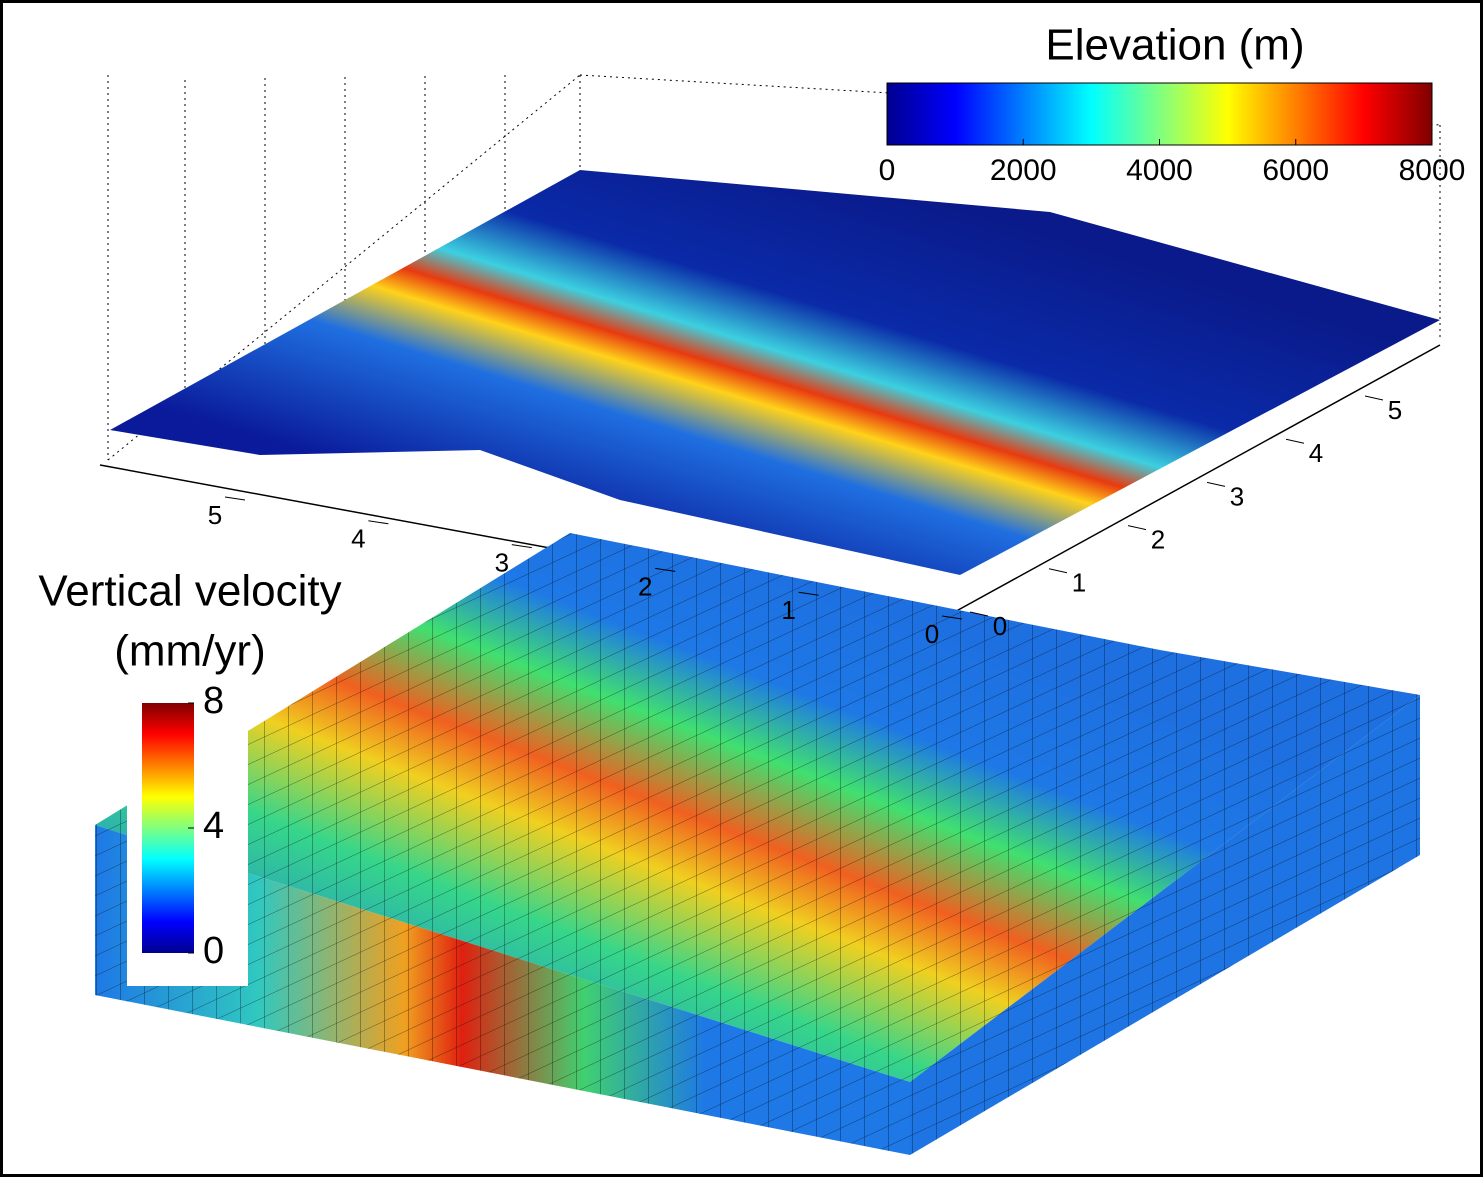  Describe the element at coordinates (213, 701) in the screenshot. I see `tick-label: 8` at that location.